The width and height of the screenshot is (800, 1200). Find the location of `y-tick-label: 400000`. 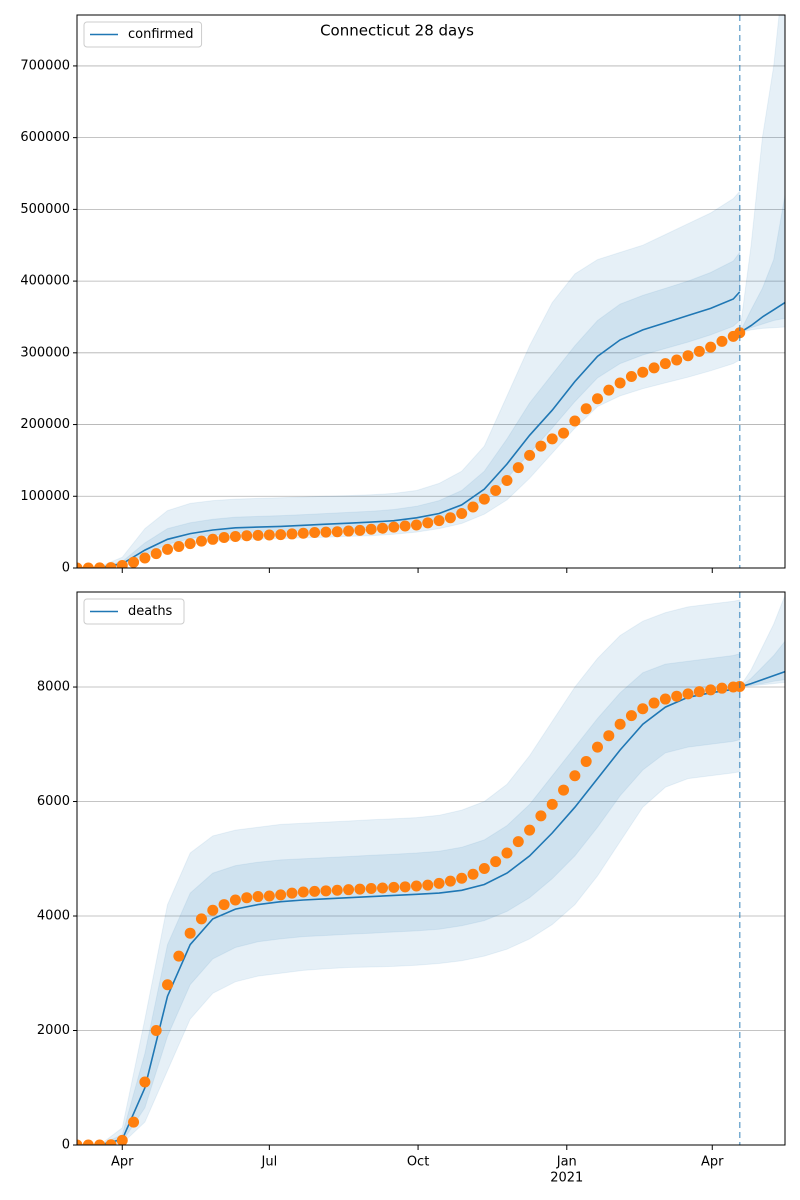

y-tick-label: 400000 is located at coordinates (45, 281).